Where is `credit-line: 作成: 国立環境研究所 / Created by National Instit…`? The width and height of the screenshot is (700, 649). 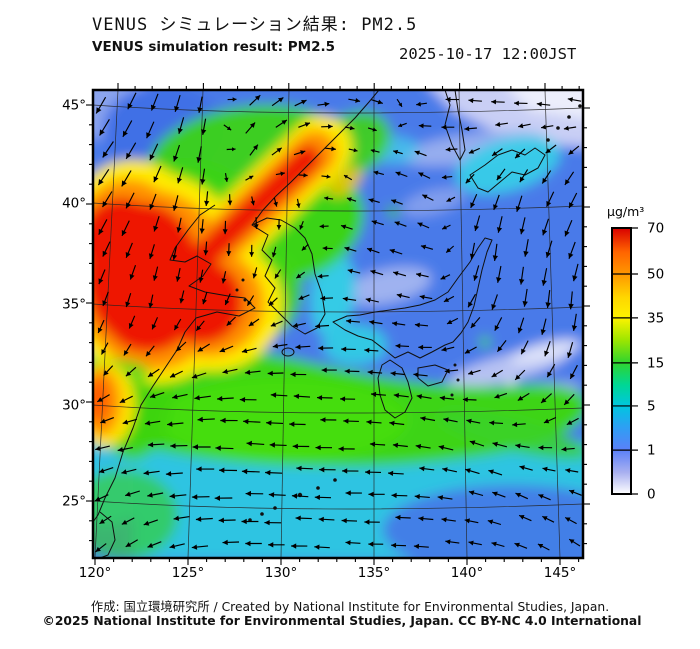
credit-line: 作成: 国立環境研究所 / Created by National Instit… is located at coordinates (350, 607).